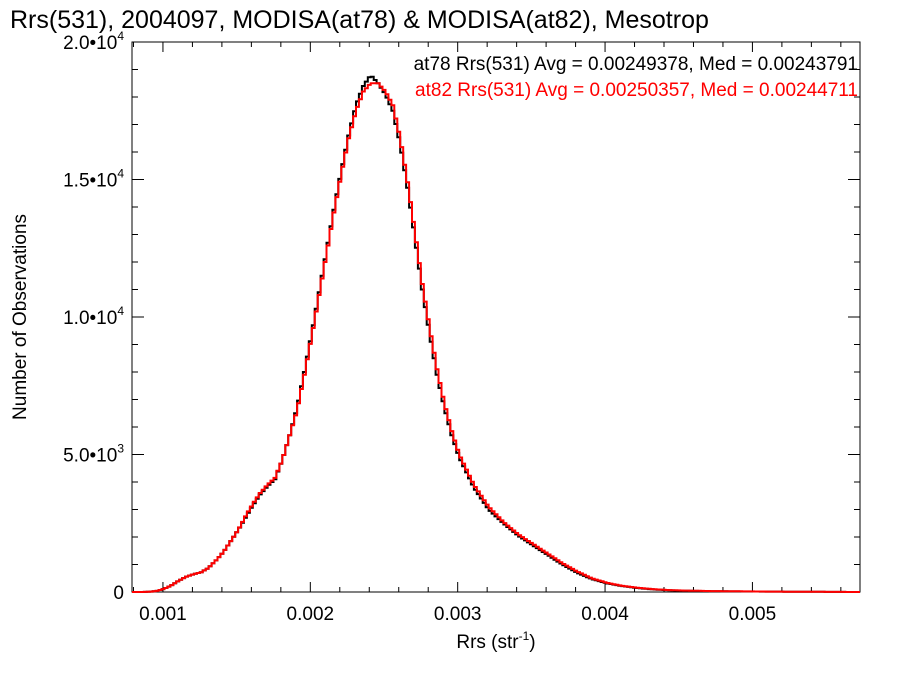 Image resolution: width=900 pixels, height=675 pixels. I want to click on y-tick-label: 1.5•104, so click(93, 179).